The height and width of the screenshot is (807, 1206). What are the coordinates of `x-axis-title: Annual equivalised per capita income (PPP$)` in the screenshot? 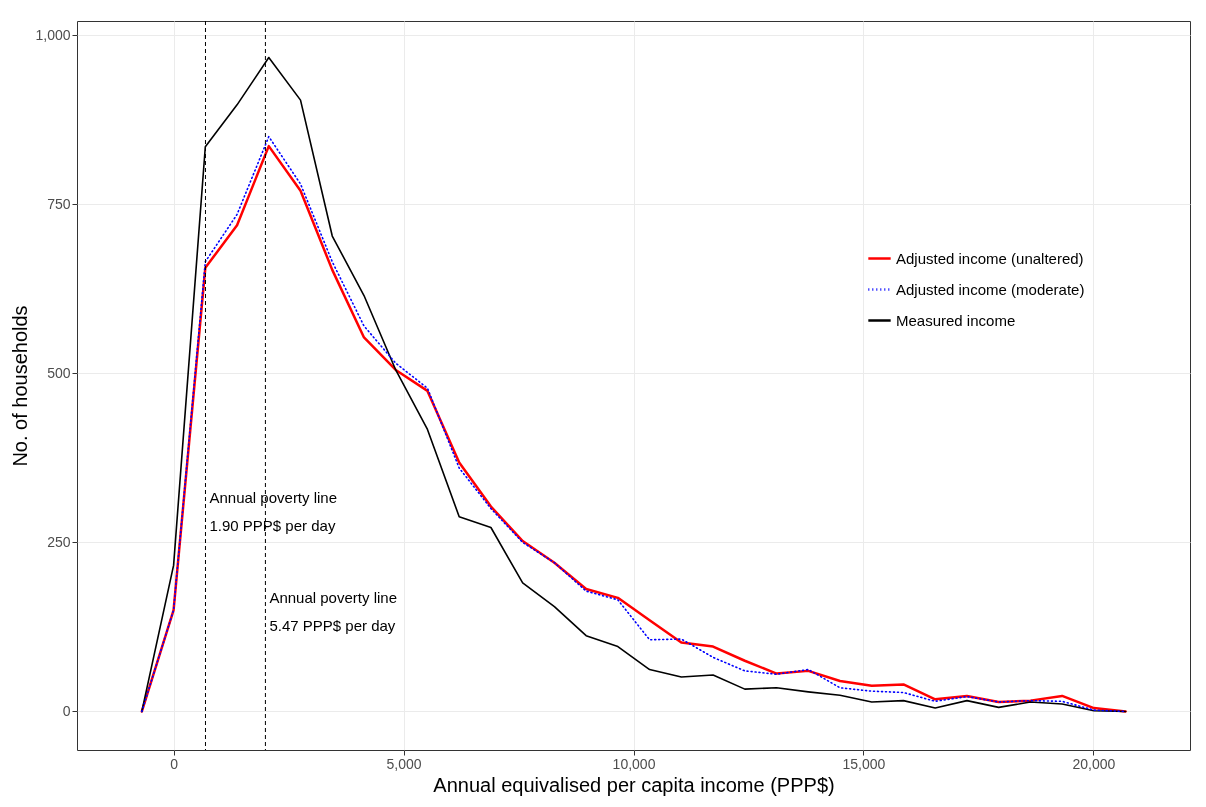 It's located at (634, 784).